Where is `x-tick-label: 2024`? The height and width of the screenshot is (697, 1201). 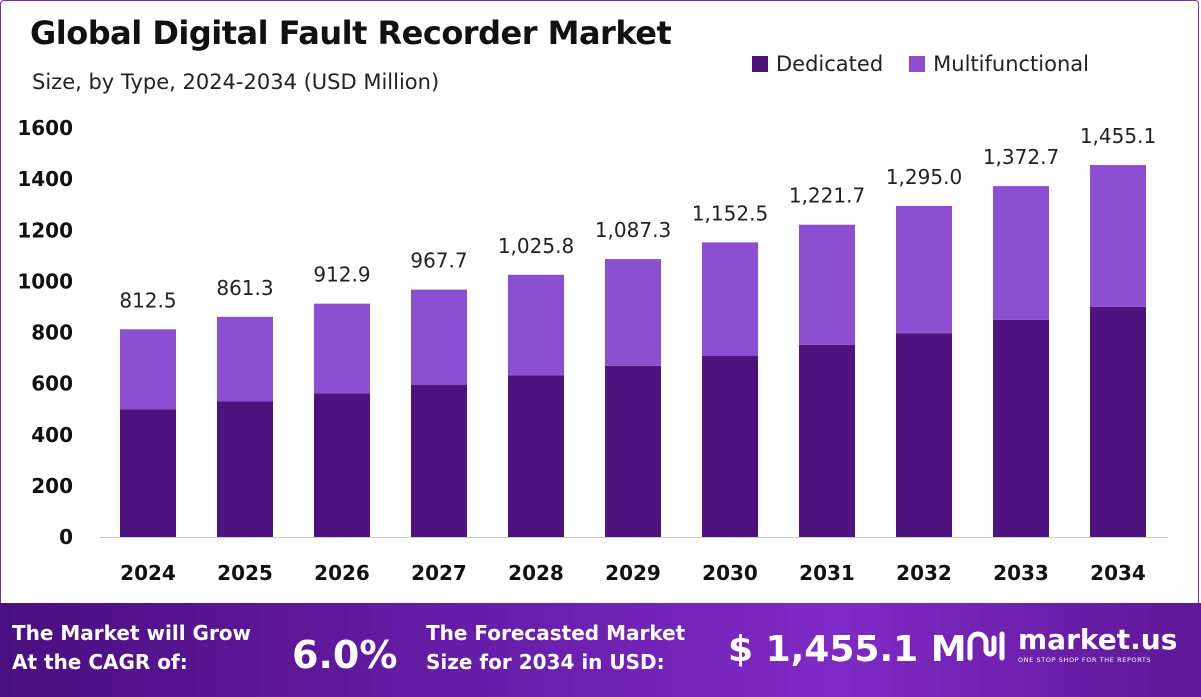 x-tick-label: 2024 is located at coordinates (148, 573).